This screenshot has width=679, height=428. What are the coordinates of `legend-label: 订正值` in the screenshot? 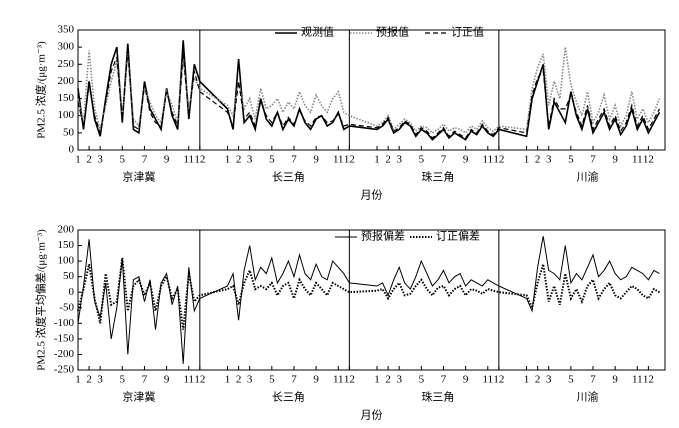 It's located at (467, 32).